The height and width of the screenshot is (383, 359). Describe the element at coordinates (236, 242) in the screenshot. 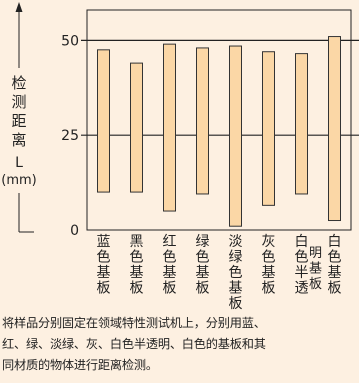

I see `category-char: 淡` at that location.